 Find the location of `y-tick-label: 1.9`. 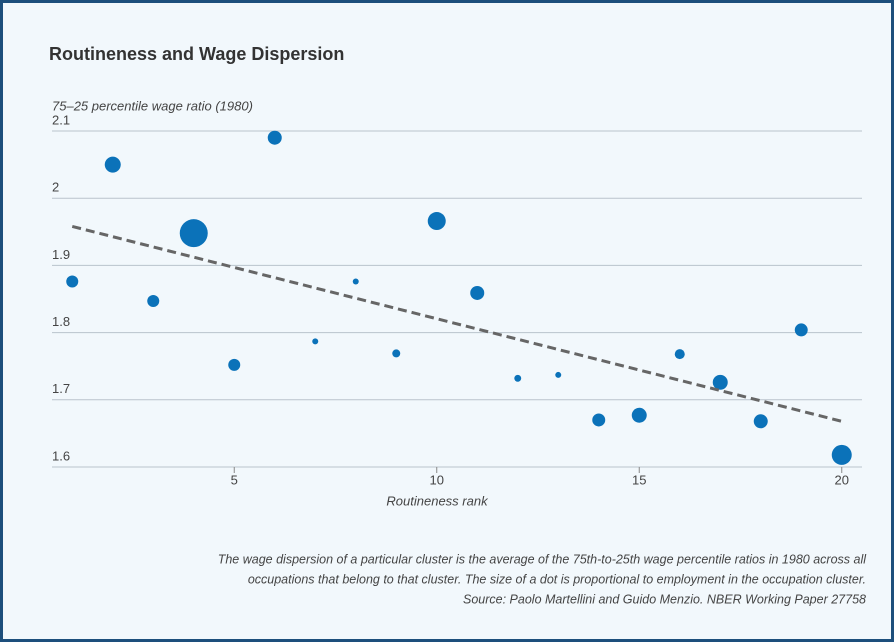

y-tick-label: 1.9 is located at coordinates (61, 254).